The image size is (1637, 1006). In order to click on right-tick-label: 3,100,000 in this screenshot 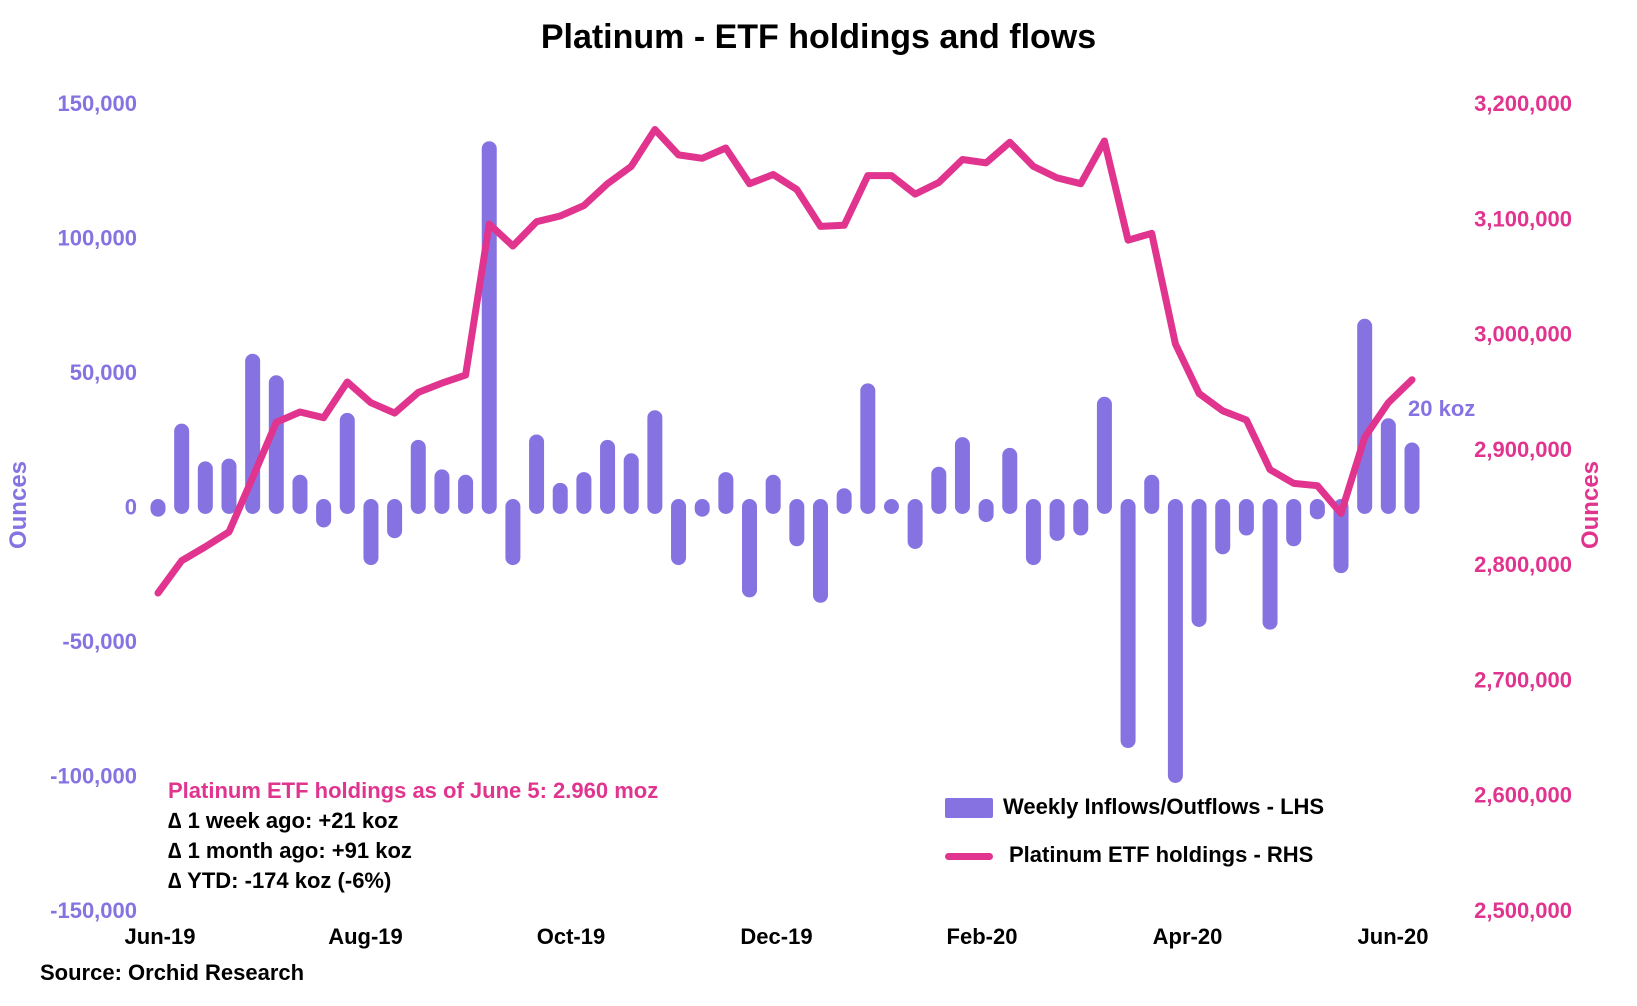, I will do `click(1523, 218)`.